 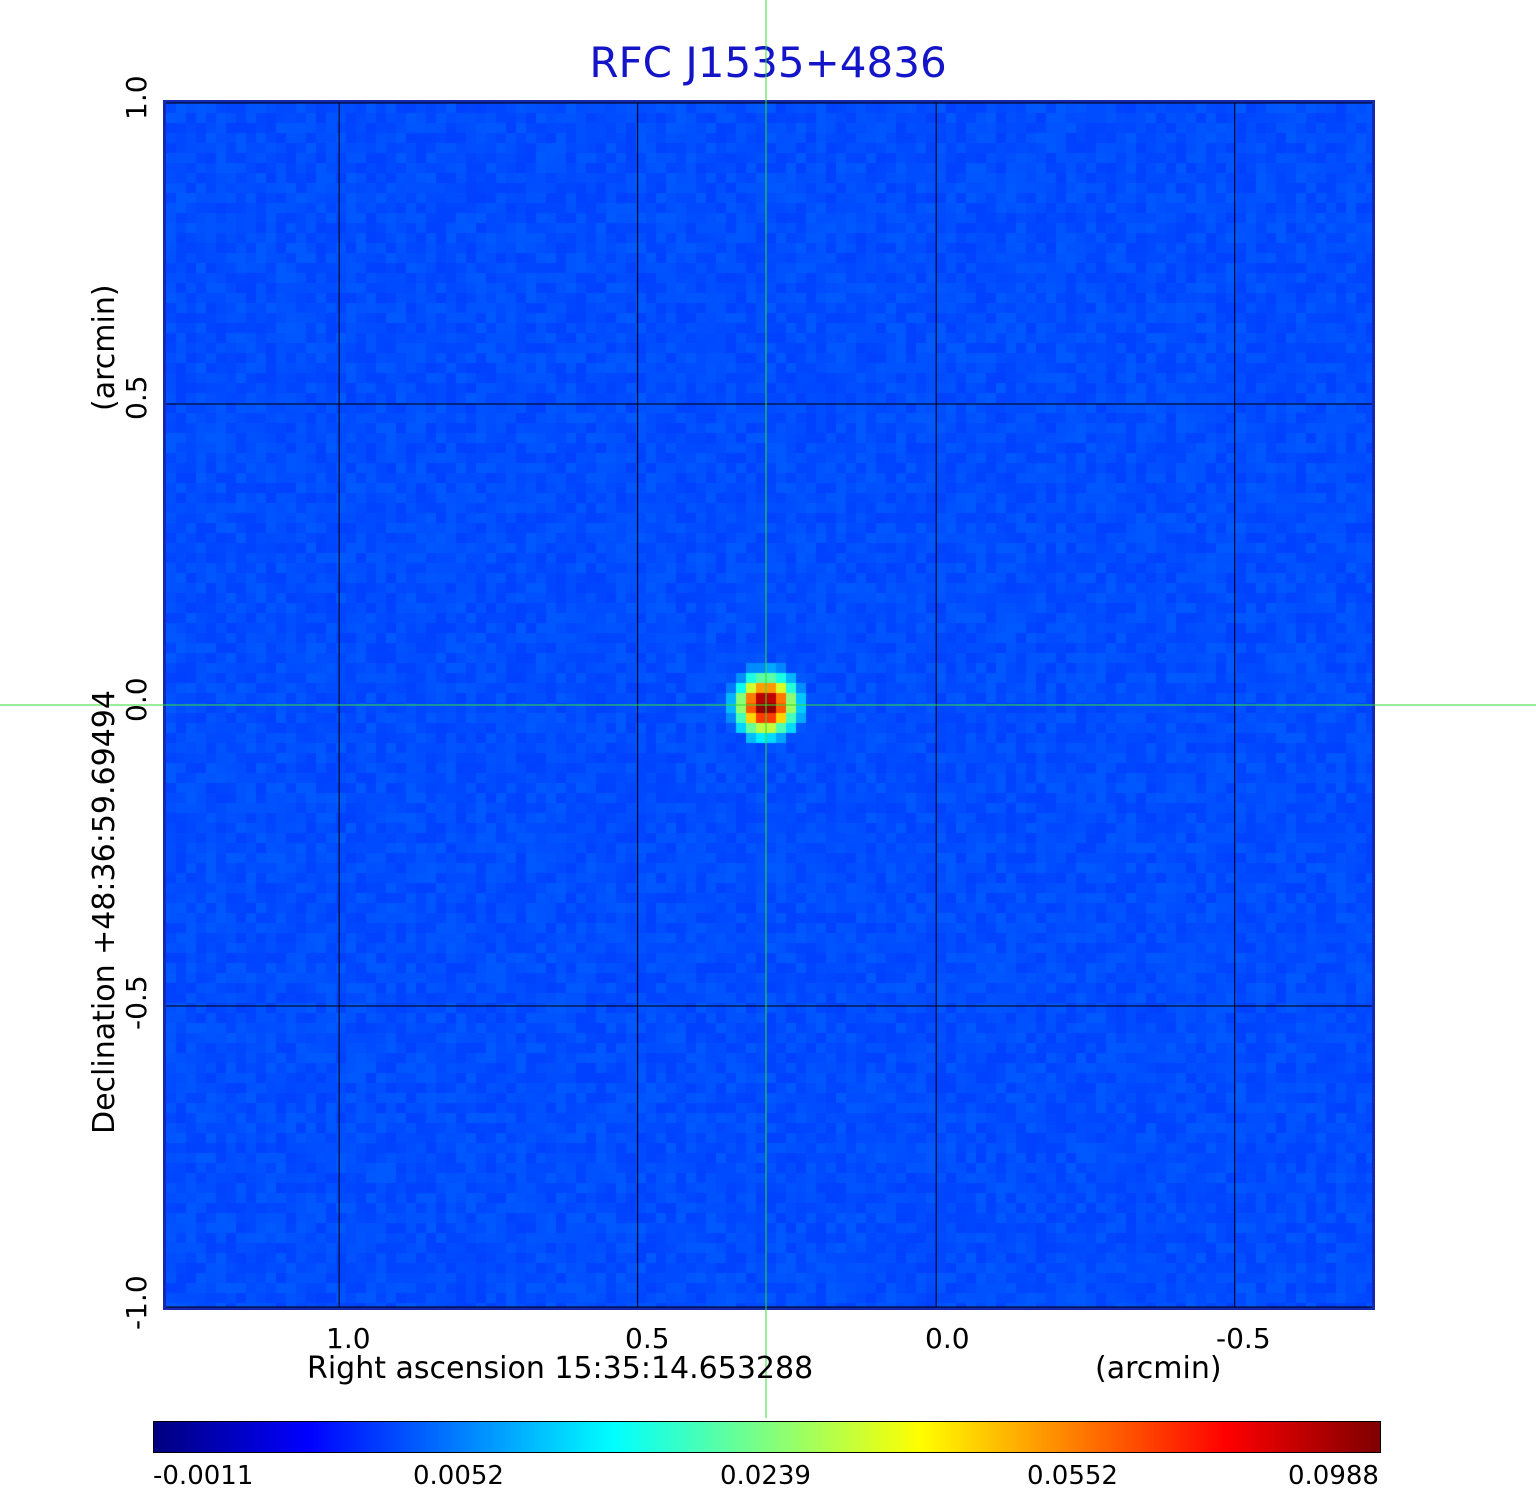 What do you see at coordinates (765, 1476) in the screenshot?
I see `colorbar-tick-label: 0.0239` at bounding box center [765, 1476].